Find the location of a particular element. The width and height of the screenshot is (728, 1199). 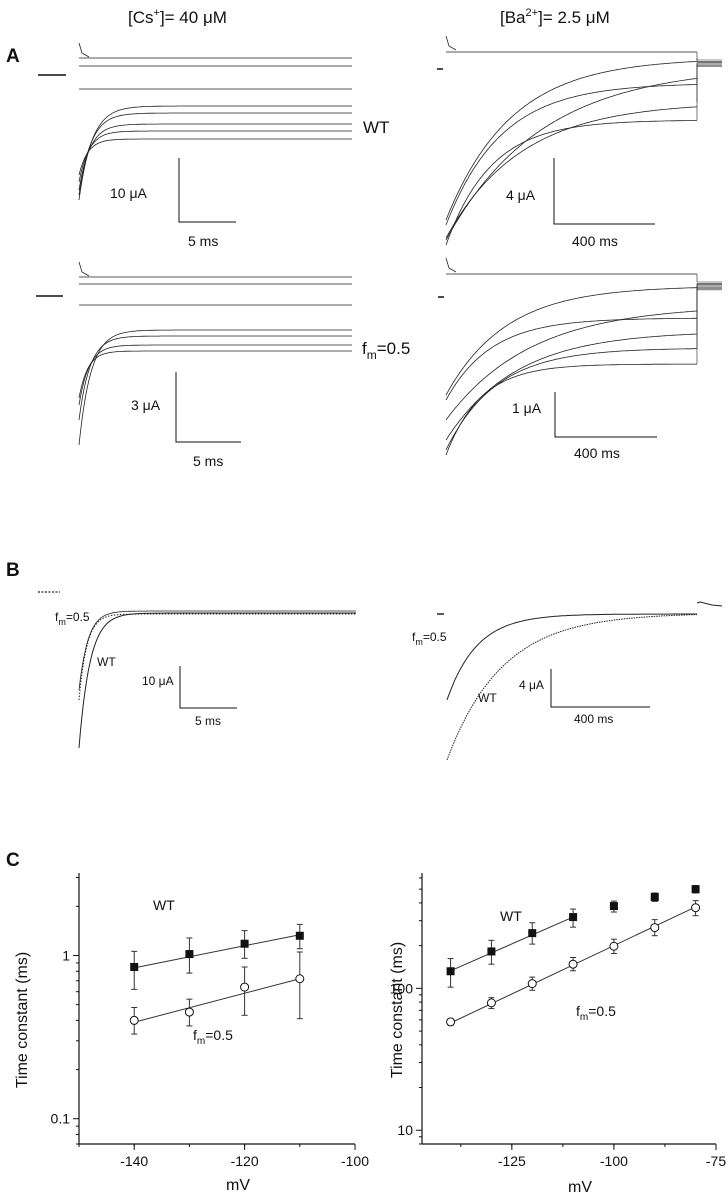

trace-b-left is located at coordinates (197, 670).